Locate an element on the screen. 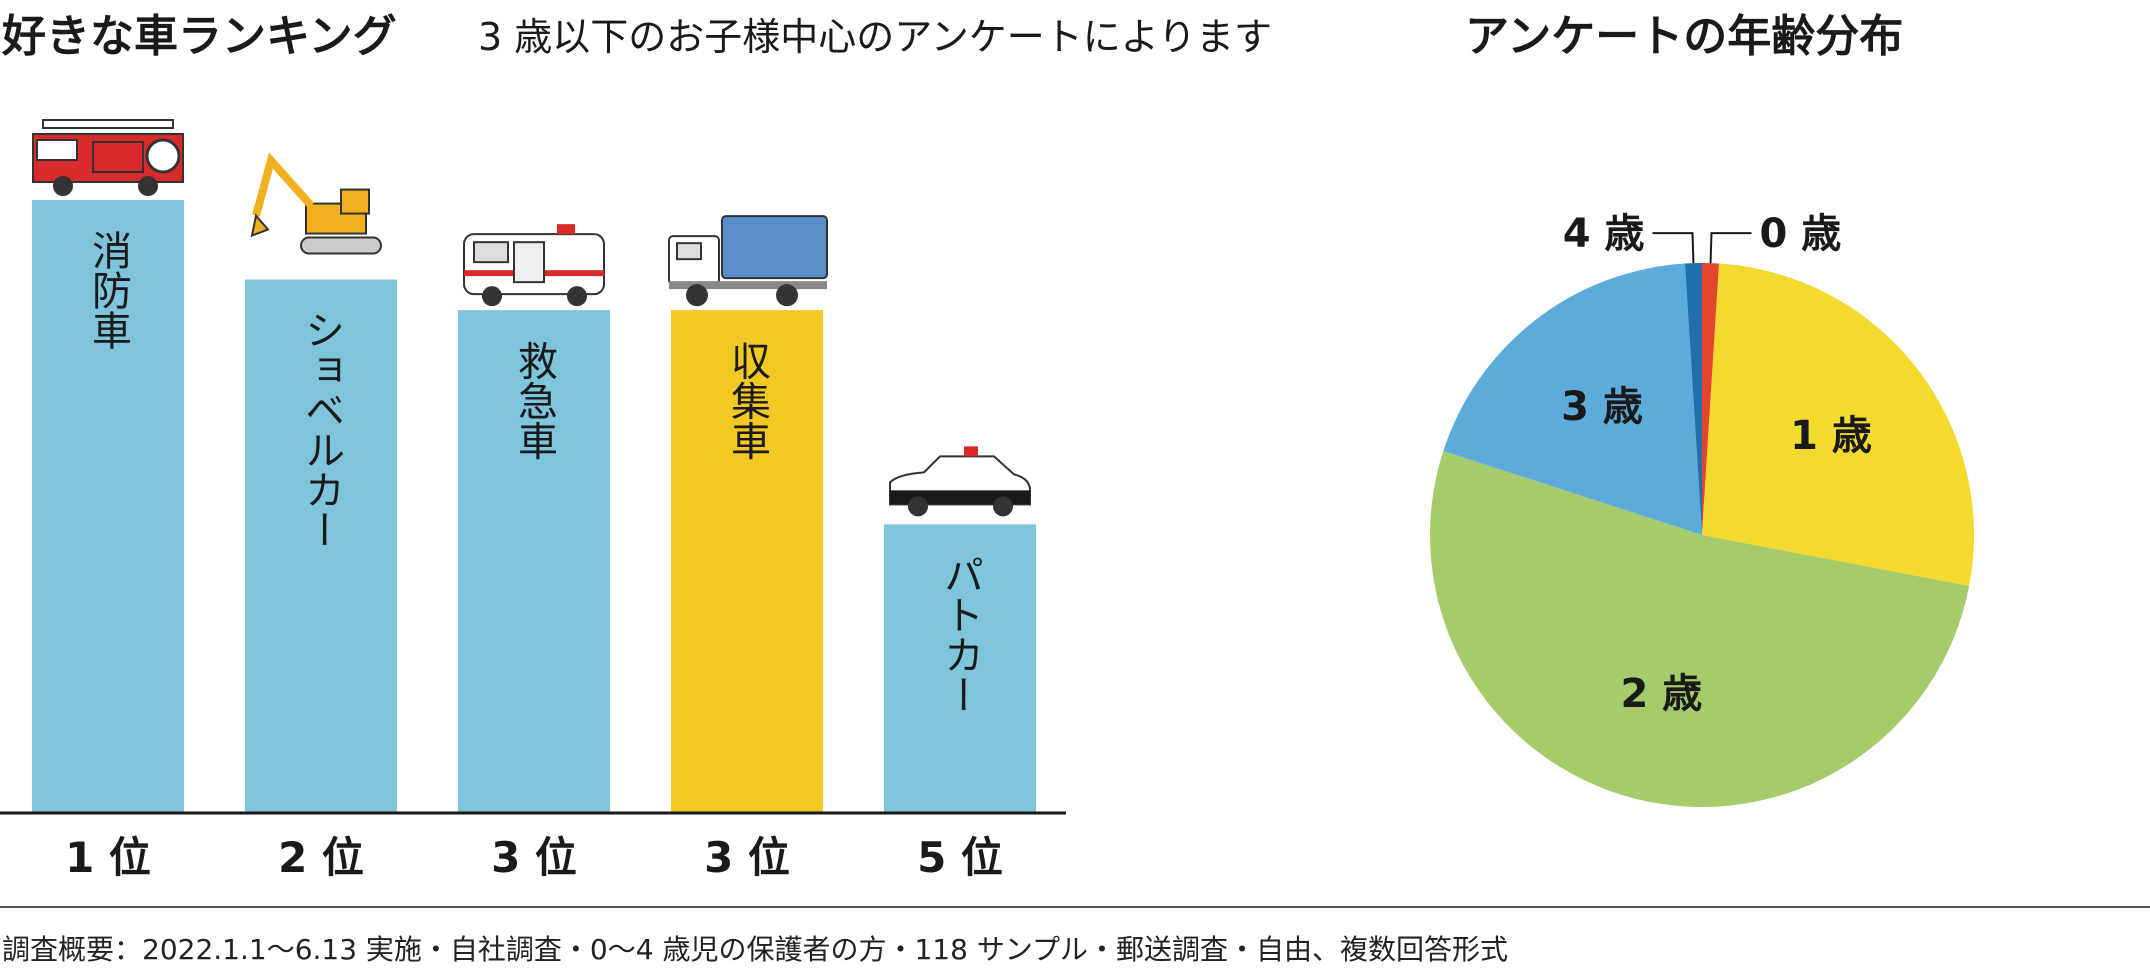 This screenshot has height=976, width=2150. excavator-icon is located at coordinates (316, 203).